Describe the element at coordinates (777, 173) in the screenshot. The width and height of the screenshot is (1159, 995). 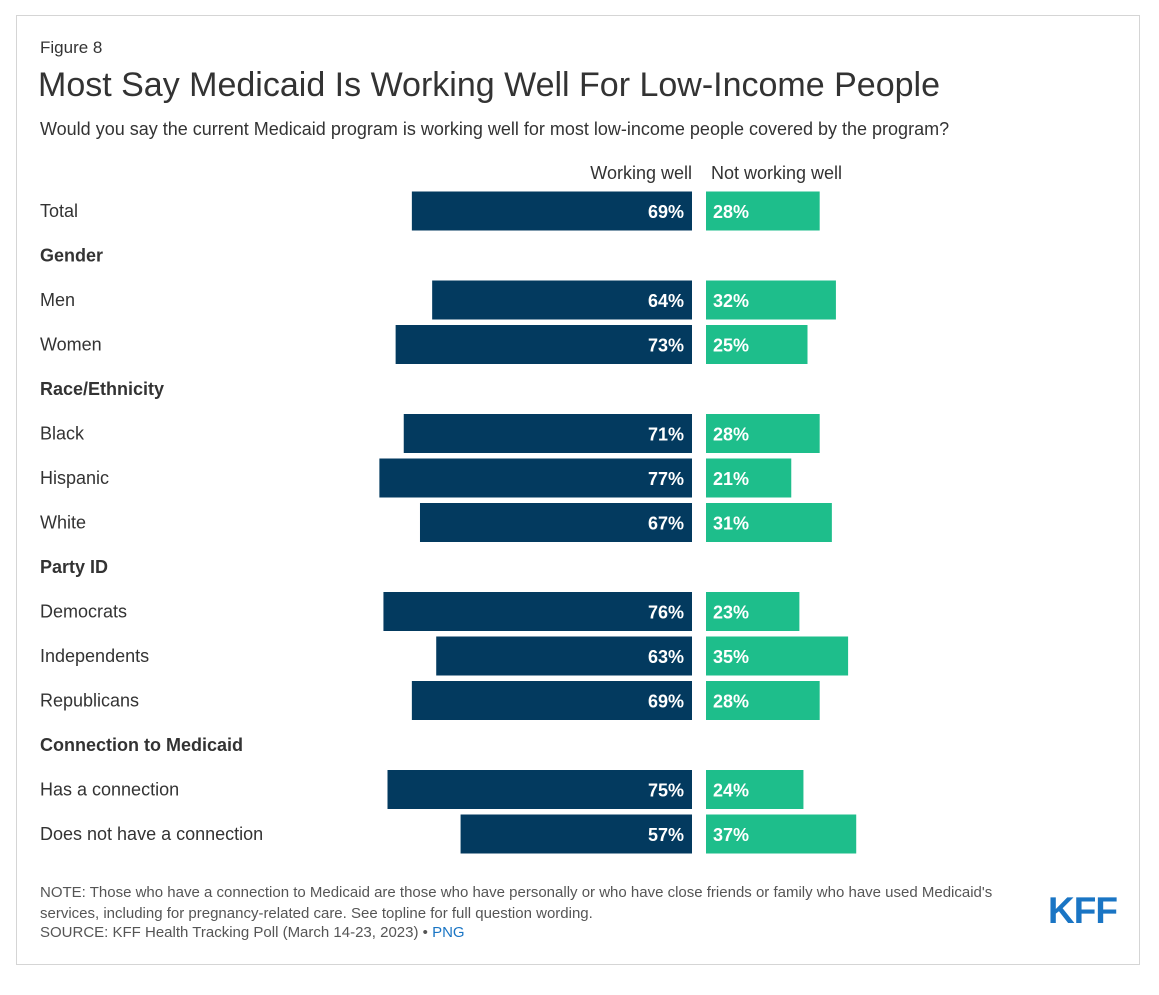
I see `legend-not-working-well: Not working well` at that location.